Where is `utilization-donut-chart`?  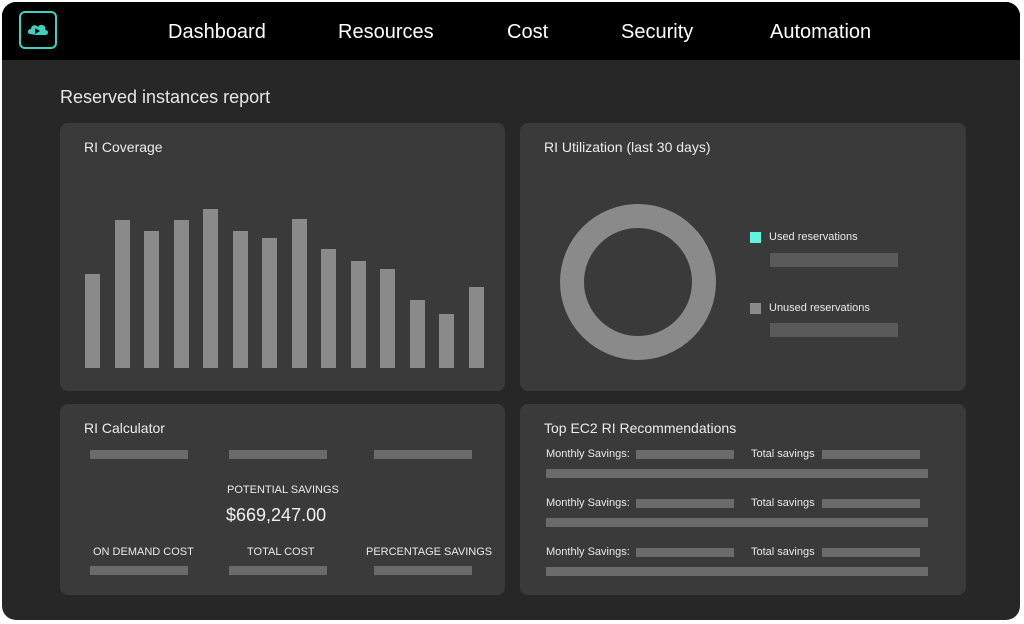
utilization-donut-chart is located at coordinates (638, 282).